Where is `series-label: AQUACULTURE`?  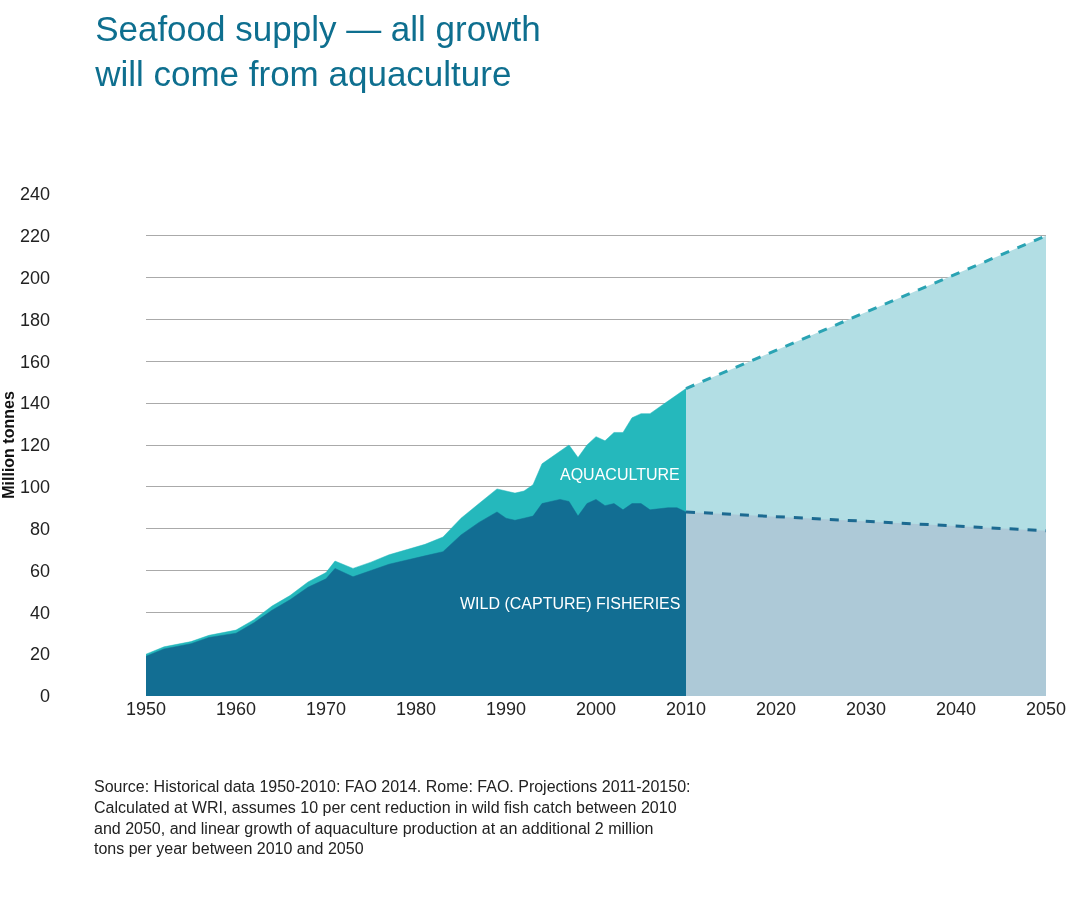
series-label: AQUACULTURE is located at coordinates (620, 474).